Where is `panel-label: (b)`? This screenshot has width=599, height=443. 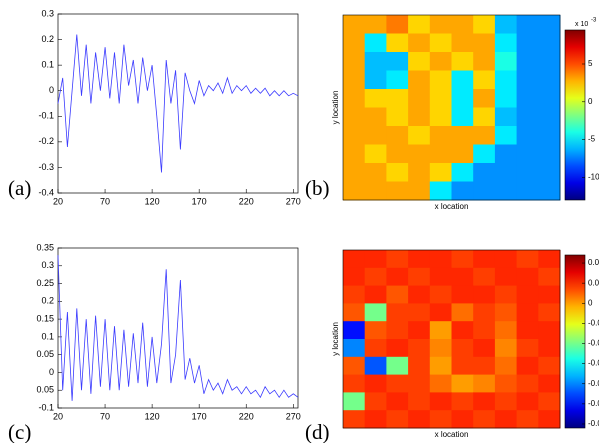
panel-label: (b) is located at coordinates (317, 188).